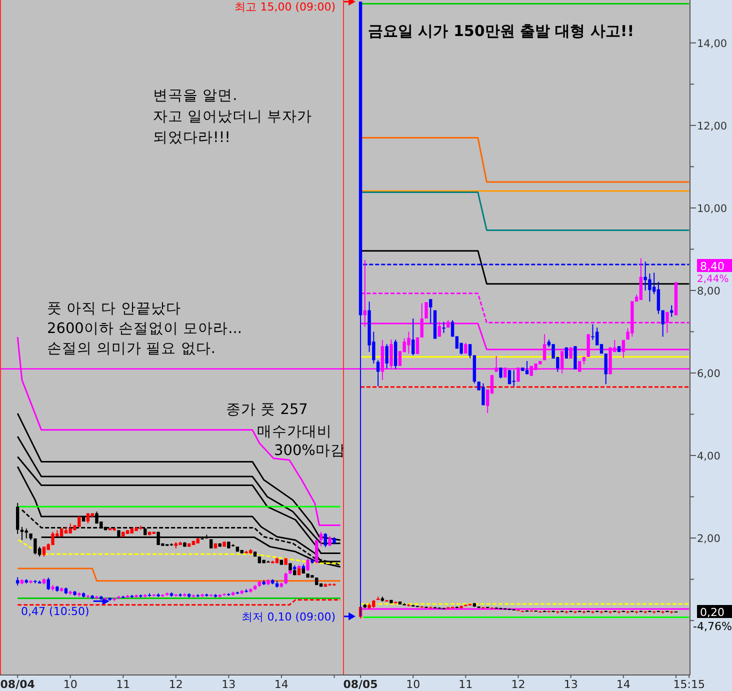 The image size is (732, 691). I want to click on annotation: 금요일 시가 150만원 출발 대형 사고!!, so click(501, 31).